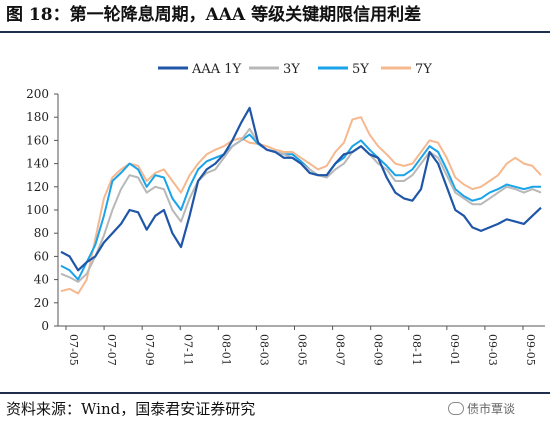 The height and width of the screenshot is (428, 550). Describe the element at coordinates (302, 350) in the screenshot. I see `x-tick-label: 08-05` at that location.